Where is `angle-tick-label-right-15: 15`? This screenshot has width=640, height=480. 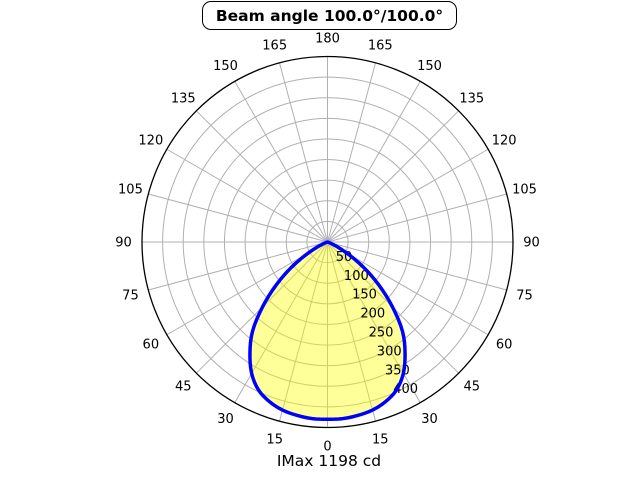
angle-tick-label-right-15: 15 is located at coordinates (380, 440).